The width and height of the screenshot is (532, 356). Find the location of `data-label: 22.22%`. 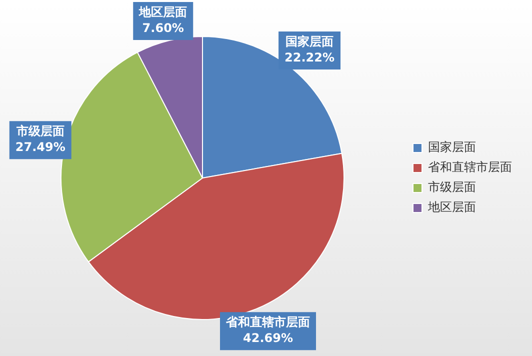

data-label: 22.22% is located at coordinates (309, 57).